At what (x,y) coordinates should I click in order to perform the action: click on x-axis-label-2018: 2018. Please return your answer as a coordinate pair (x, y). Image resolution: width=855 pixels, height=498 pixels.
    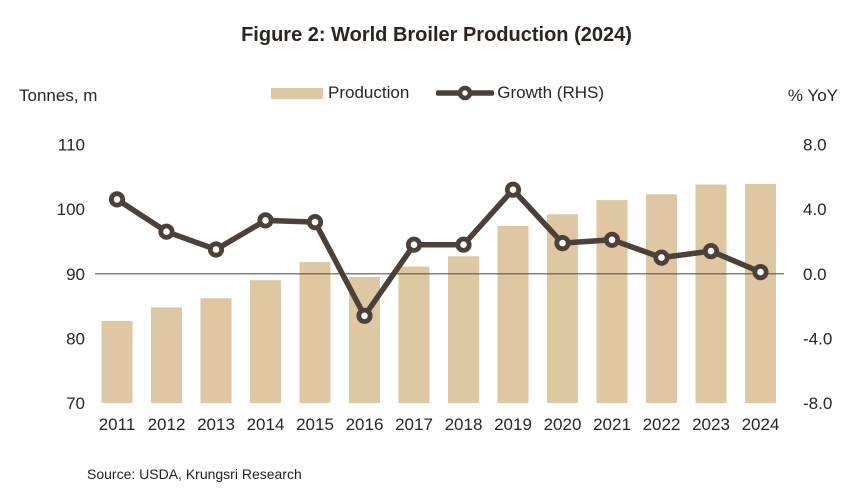
    Looking at the image, I should click on (464, 424).